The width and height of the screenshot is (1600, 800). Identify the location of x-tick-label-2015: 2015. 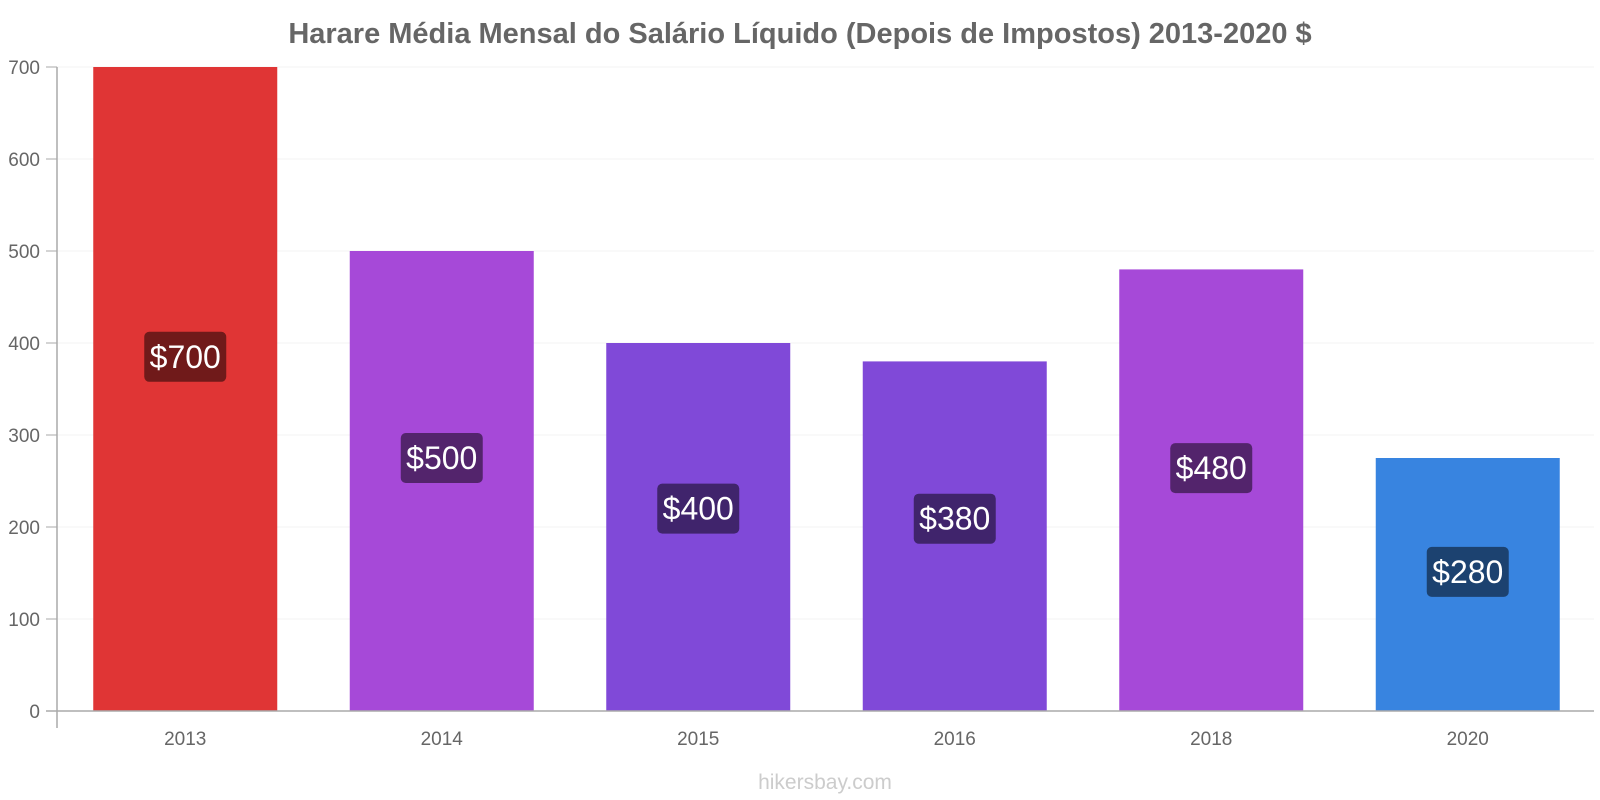
(698, 739).